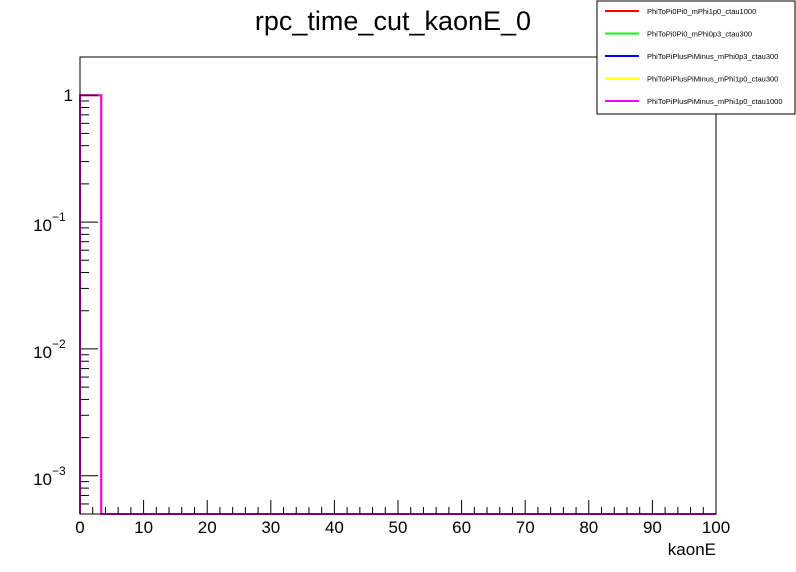 This screenshot has height=572, width=796. What do you see at coordinates (652, 527) in the screenshot?
I see `x-tick-label: 90` at bounding box center [652, 527].